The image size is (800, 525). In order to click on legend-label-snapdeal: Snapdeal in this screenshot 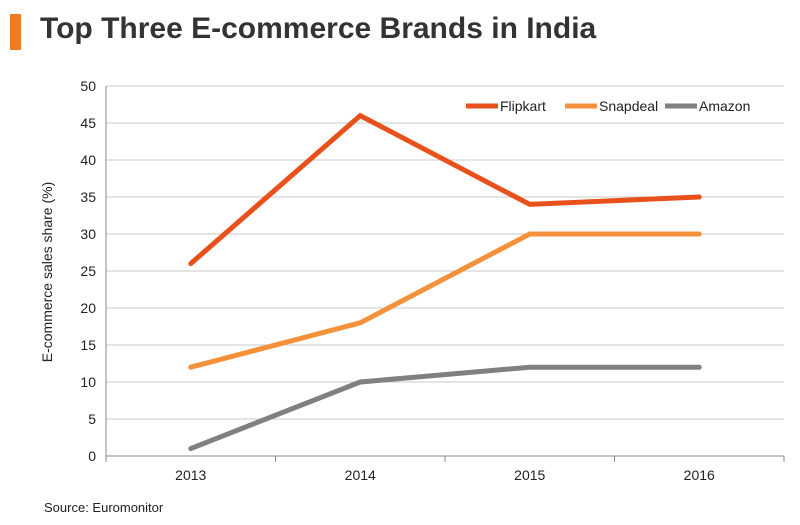, I will do `click(628, 106)`.